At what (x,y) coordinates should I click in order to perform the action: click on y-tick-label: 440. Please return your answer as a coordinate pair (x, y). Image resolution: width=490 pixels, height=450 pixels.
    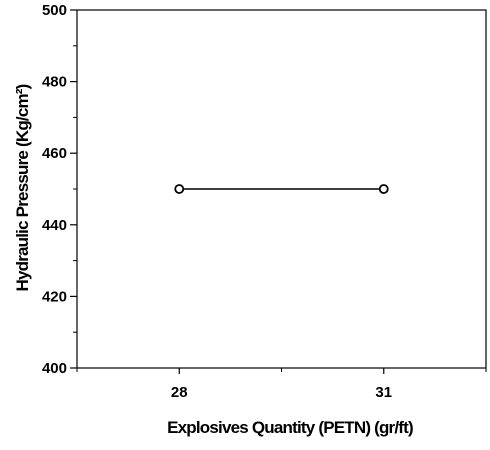
    Looking at the image, I should click on (54, 225).